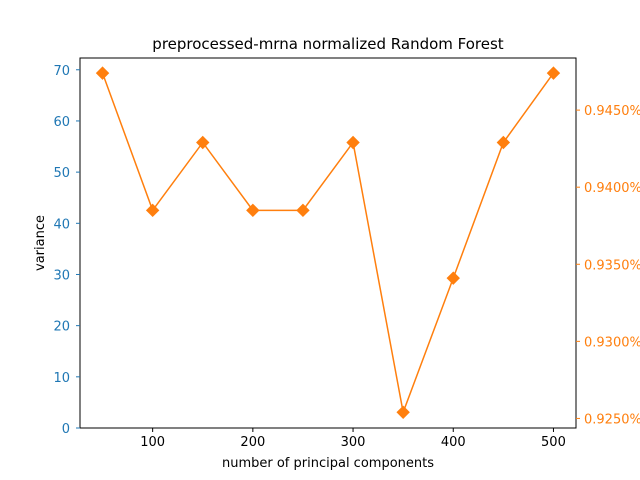  I want to click on y-axis-right: 0.9250% 0.9300% 0.9350% 0.9400% 0.9450%, so click(608, 265).